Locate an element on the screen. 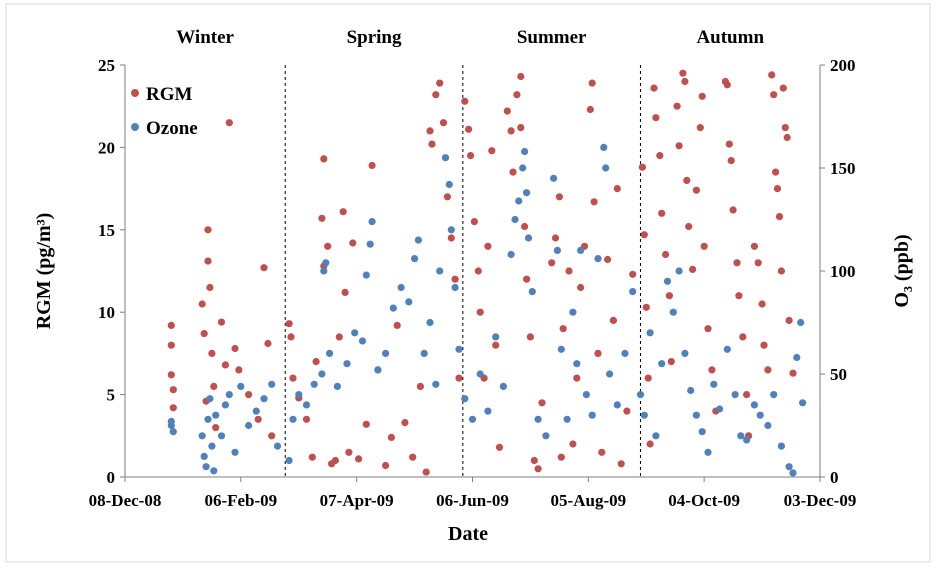 This screenshot has width=936, height=570. season-label: Winter is located at coordinates (205, 37).